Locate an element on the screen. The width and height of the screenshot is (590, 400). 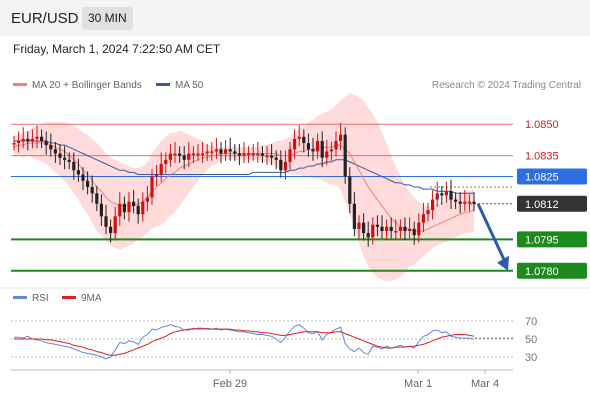
rsi-line is located at coordinates (244, 342).